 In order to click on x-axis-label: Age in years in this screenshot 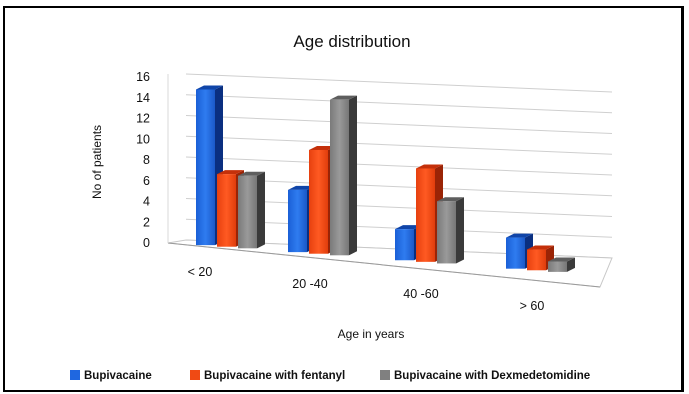, I will do `click(371, 334)`.